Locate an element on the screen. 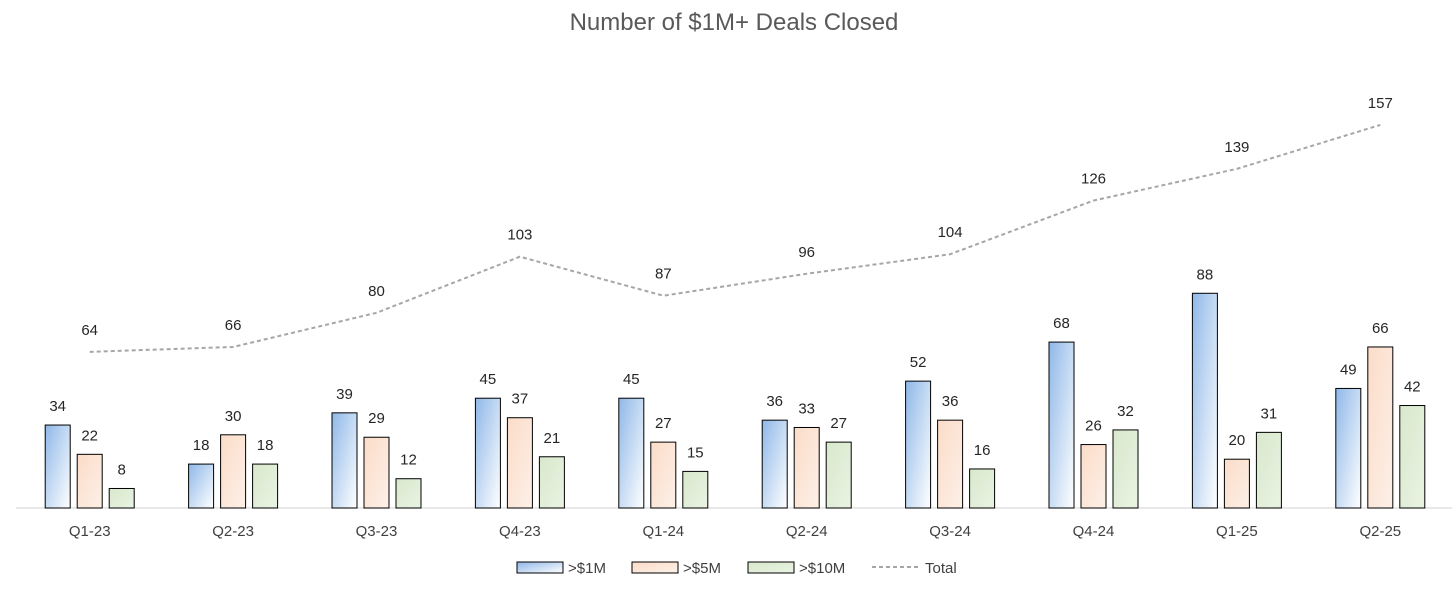  data-label: 21 is located at coordinates (552, 438).